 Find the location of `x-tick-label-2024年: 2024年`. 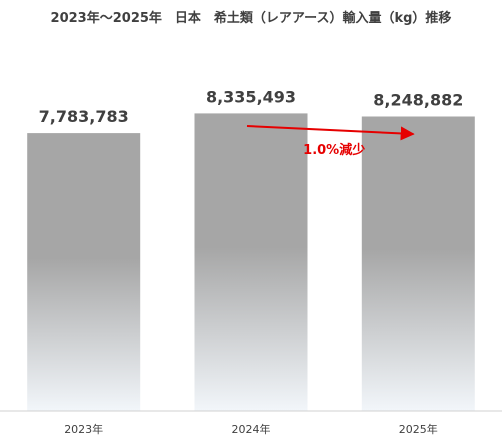

x-tick-label-2024年: 2024年 is located at coordinates (251, 429).